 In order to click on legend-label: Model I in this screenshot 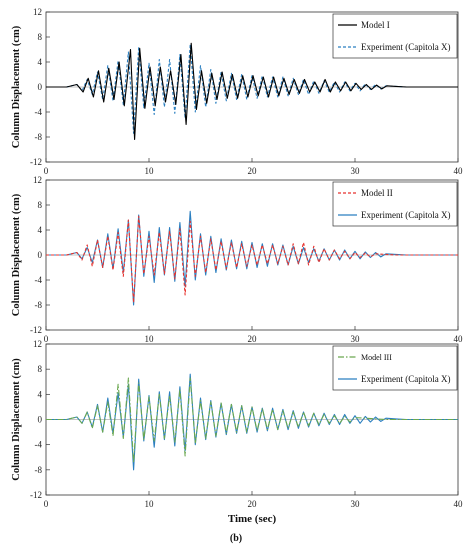, I will do `click(375, 25)`.